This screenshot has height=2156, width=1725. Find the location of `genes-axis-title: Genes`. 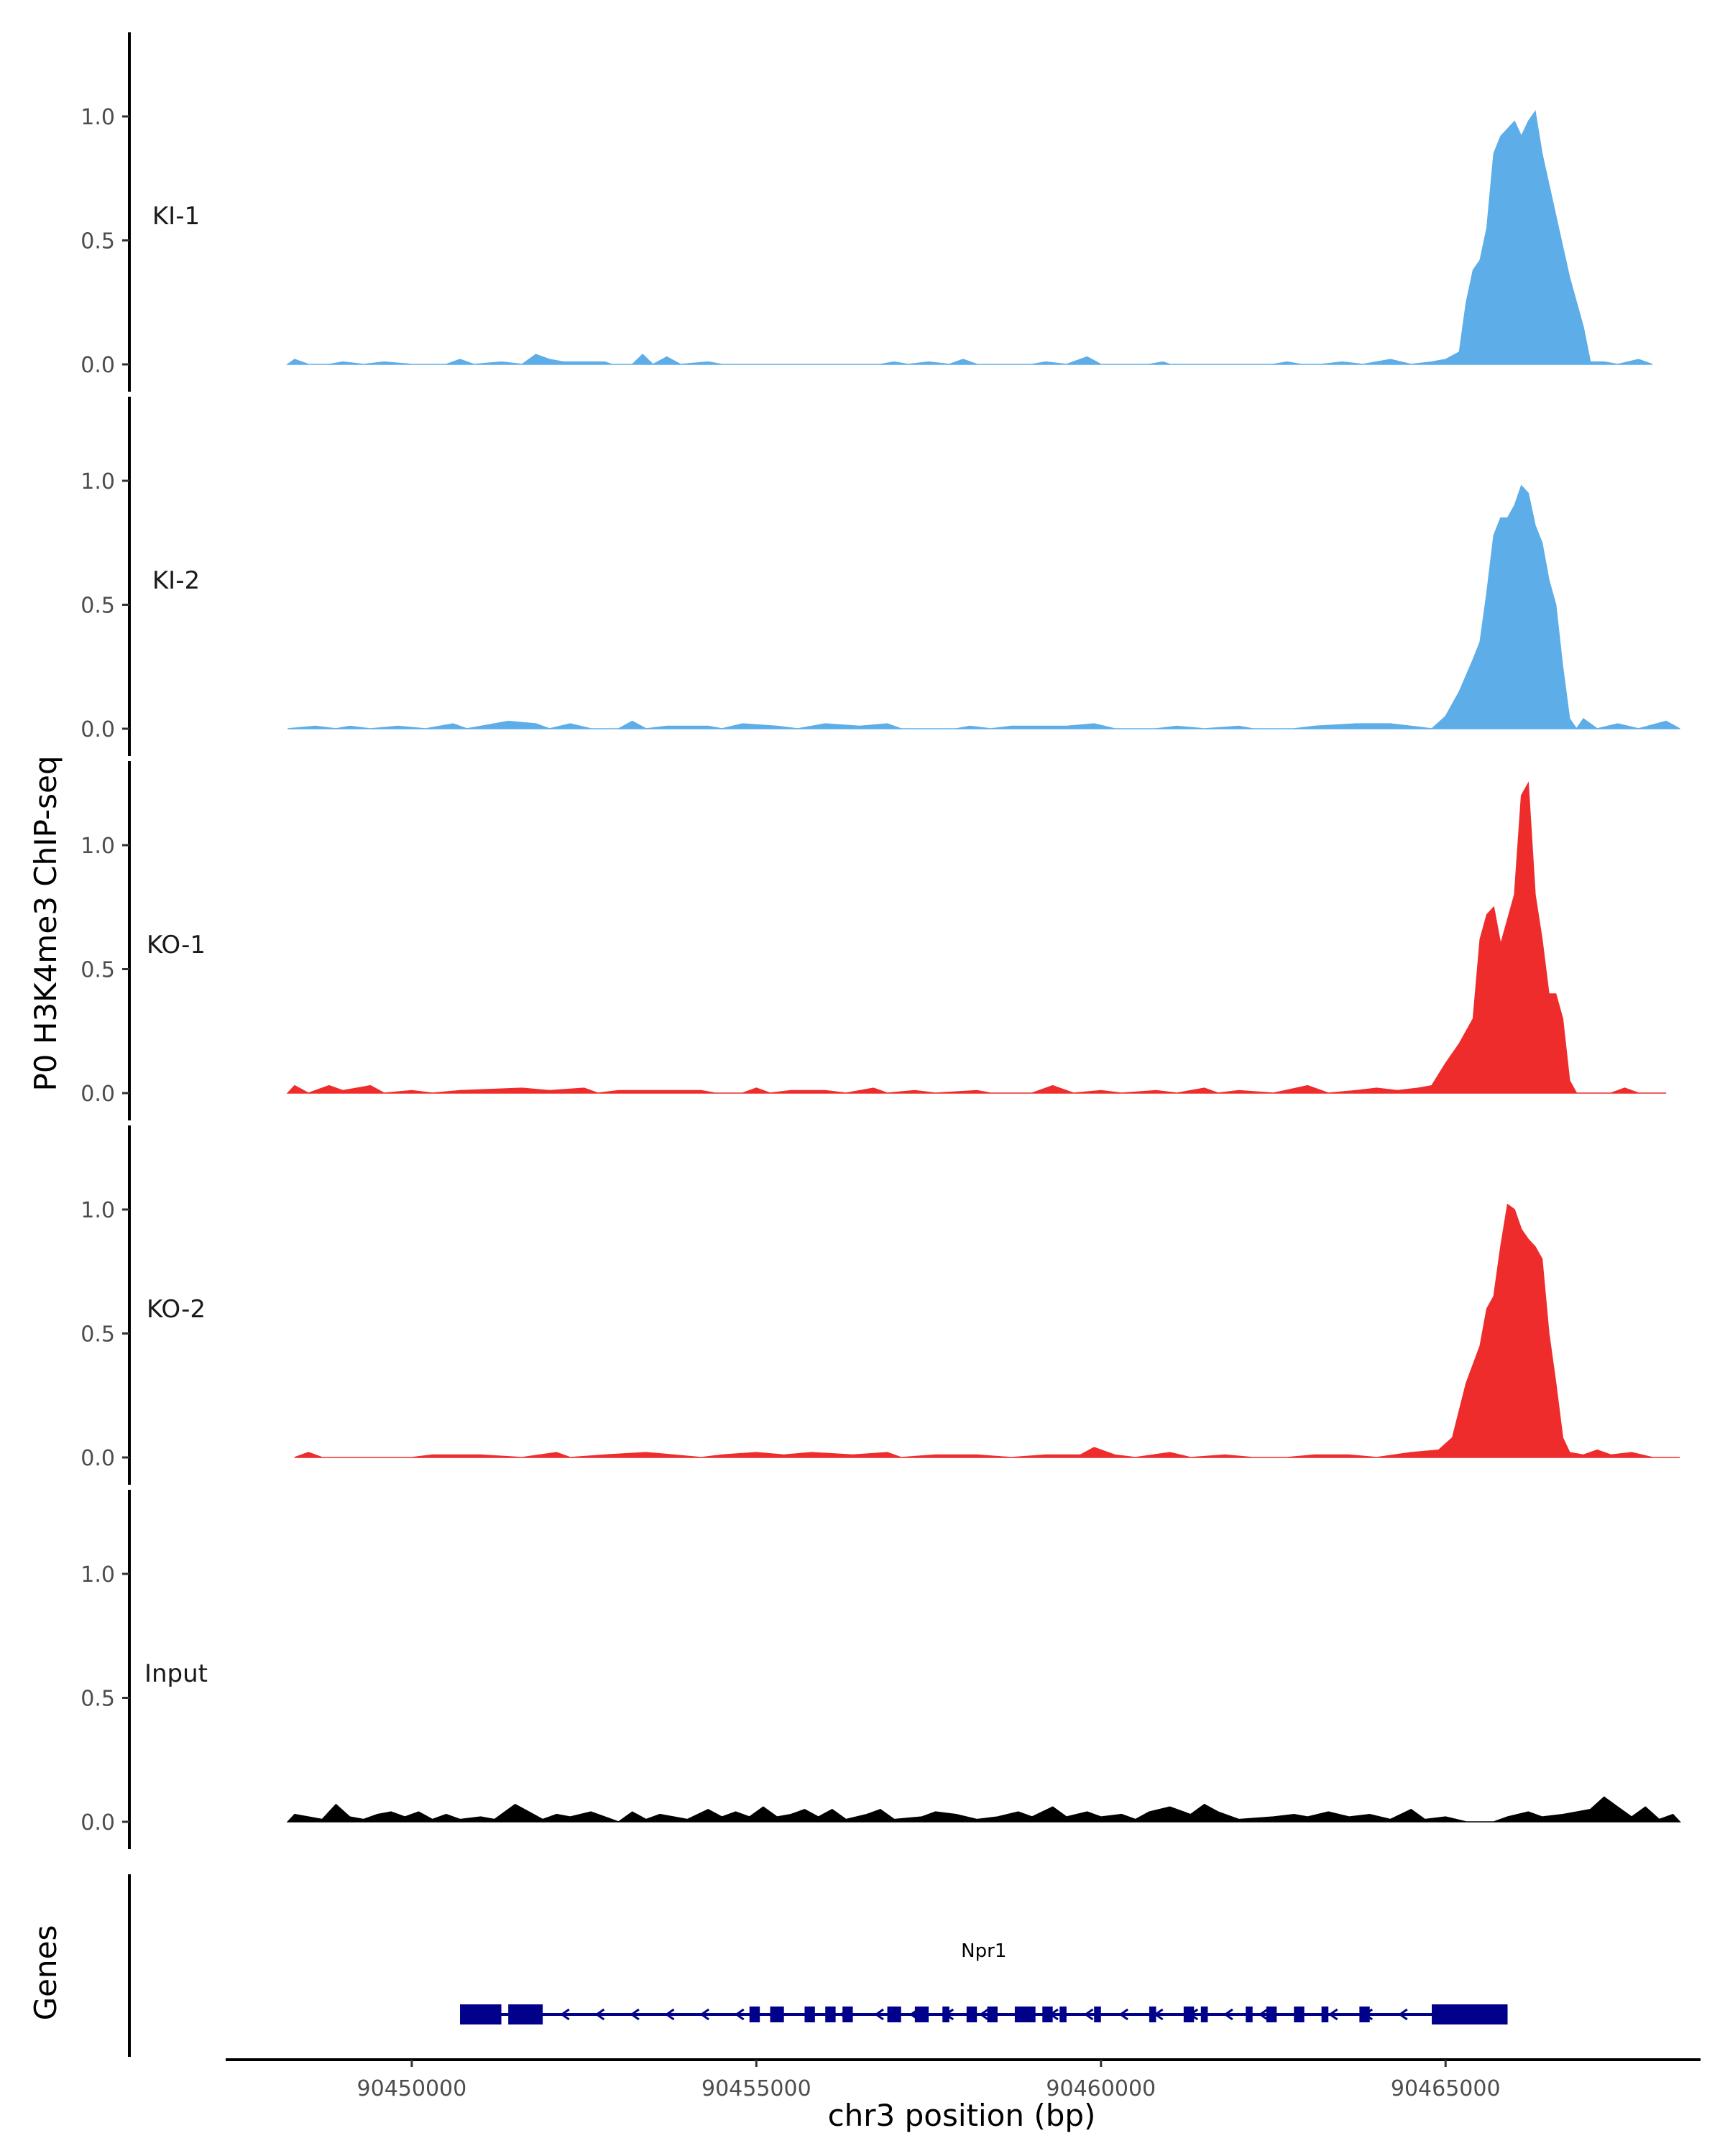

genes-axis-title: Genes is located at coordinates (45, 1973).